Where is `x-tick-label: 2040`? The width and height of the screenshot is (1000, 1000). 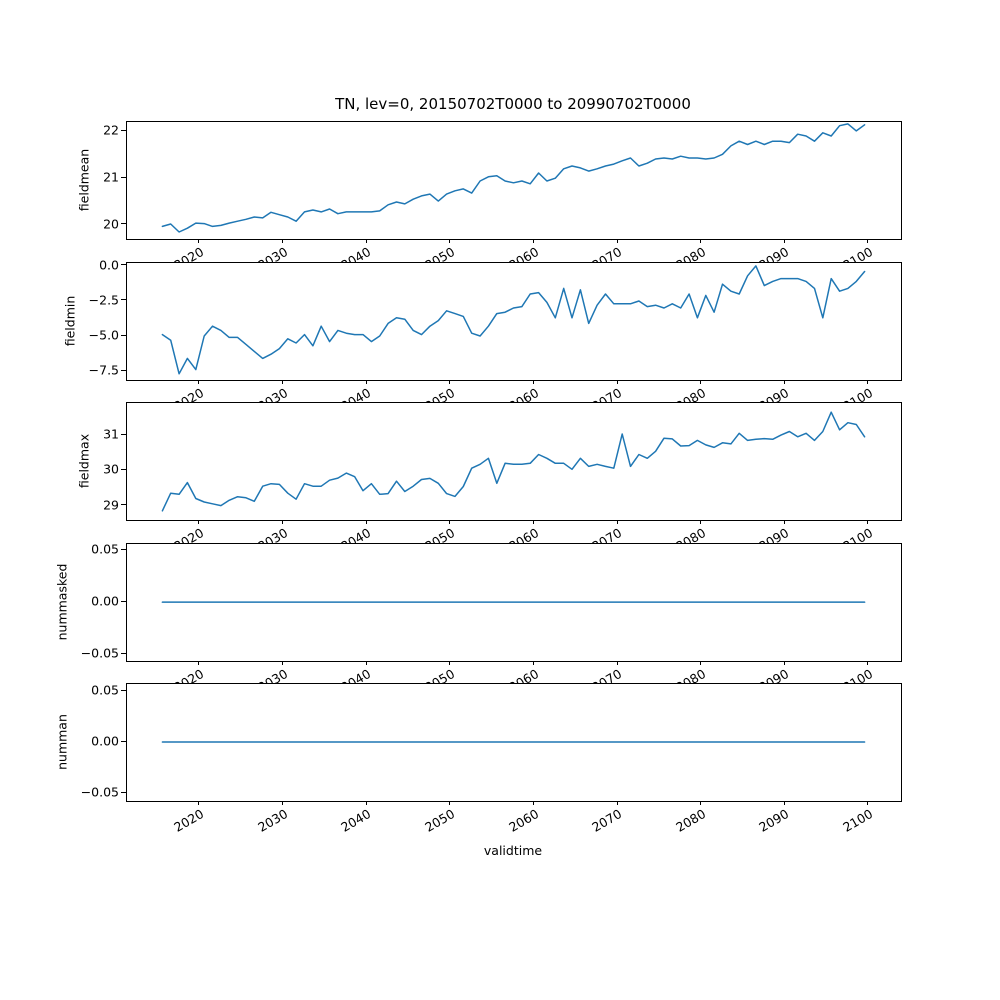
x-tick-label: 2040 is located at coordinates (356, 820).